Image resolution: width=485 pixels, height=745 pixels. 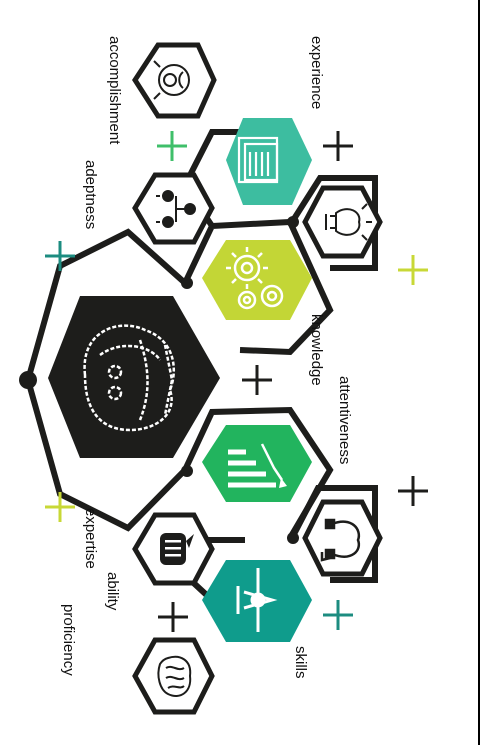 What do you see at coordinates (28, 380) in the screenshot?
I see `junction-dot-left` at bounding box center [28, 380].